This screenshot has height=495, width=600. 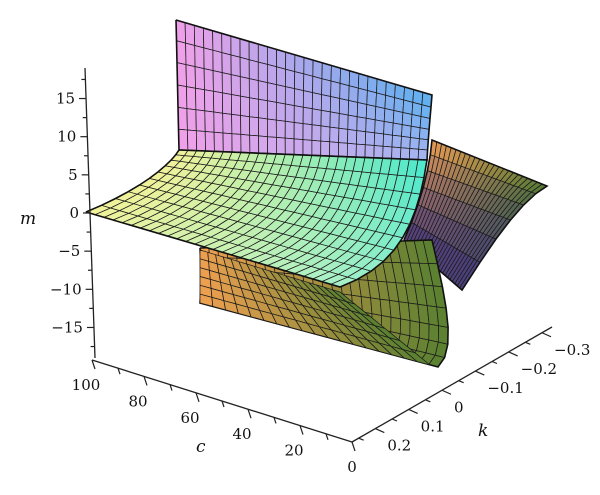 What do you see at coordinates (572, 350) in the screenshot?
I see `k-tick-label: −0.3` at bounding box center [572, 350].